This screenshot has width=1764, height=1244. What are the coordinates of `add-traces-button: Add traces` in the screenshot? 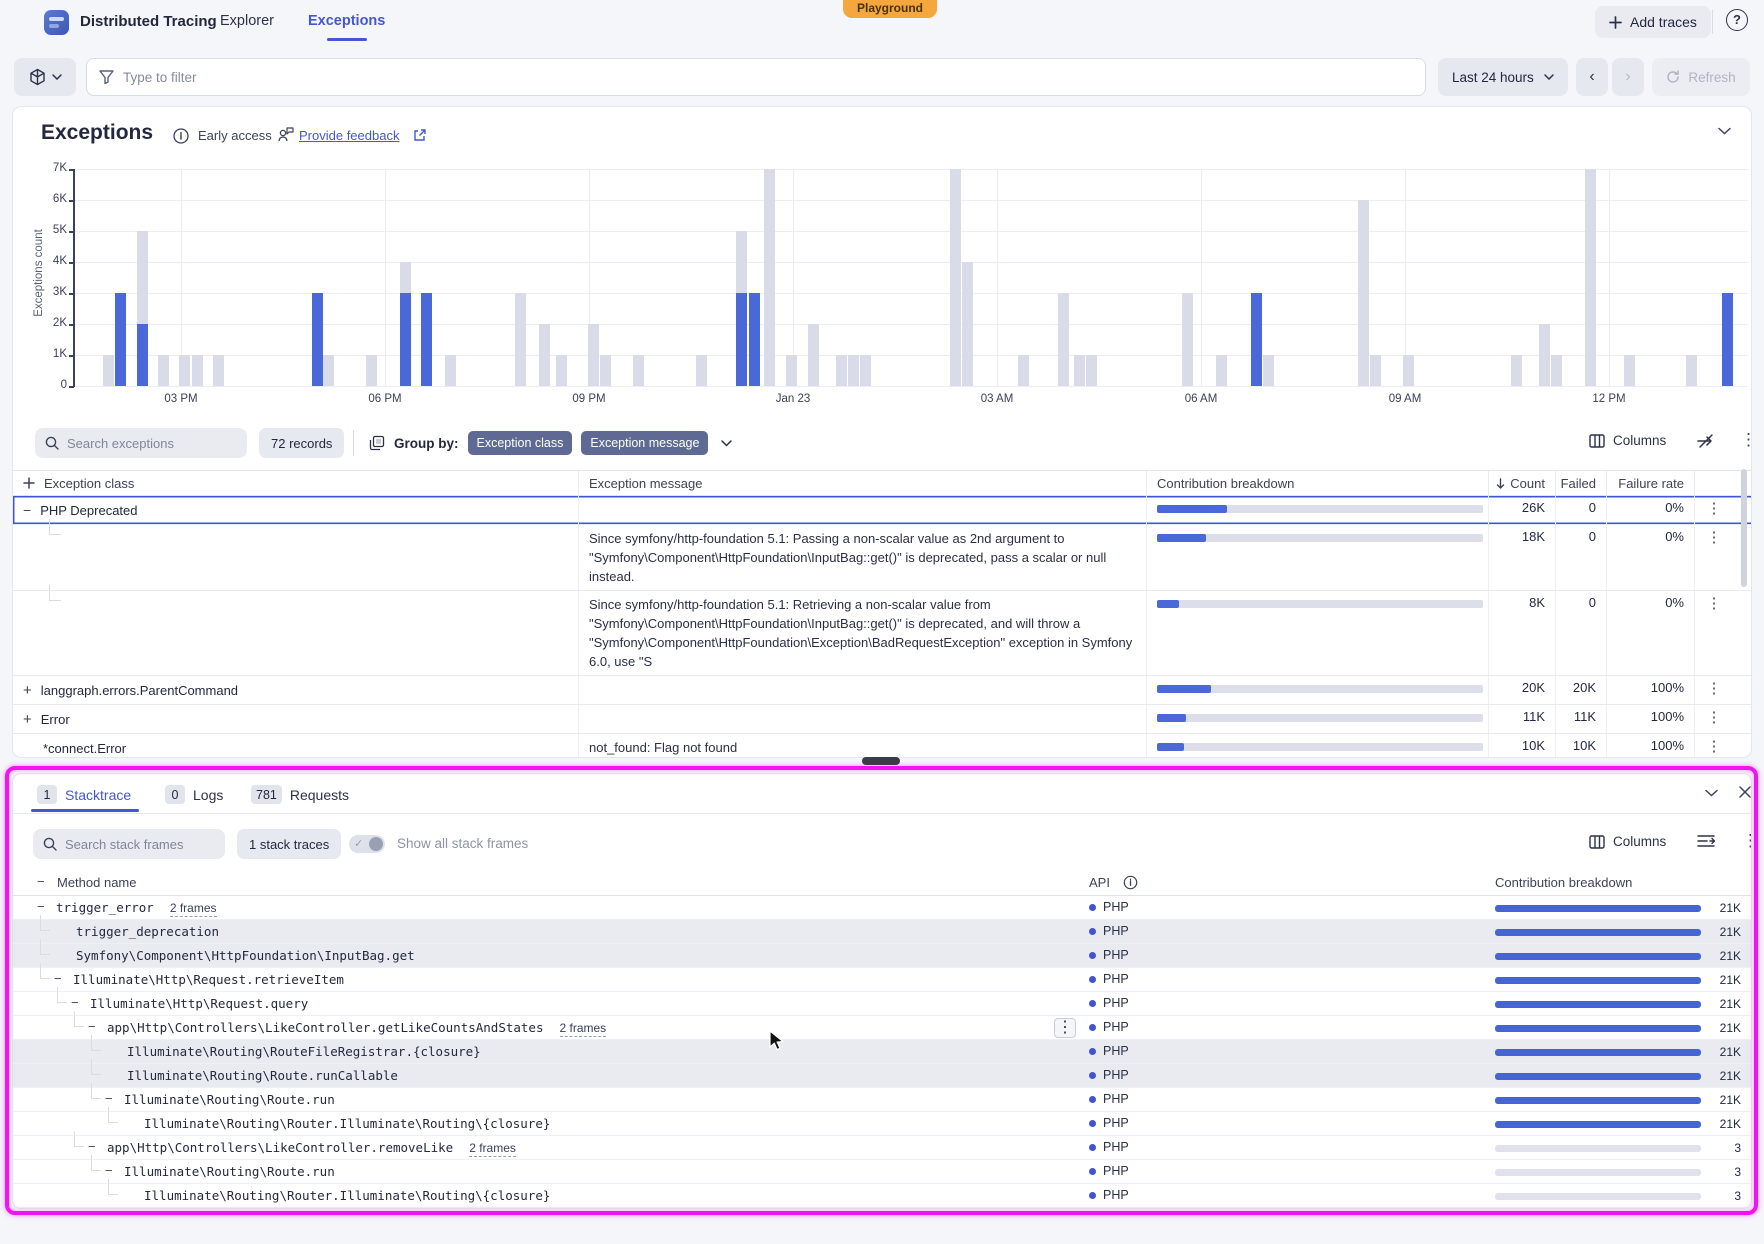 It's located at (1653, 22).